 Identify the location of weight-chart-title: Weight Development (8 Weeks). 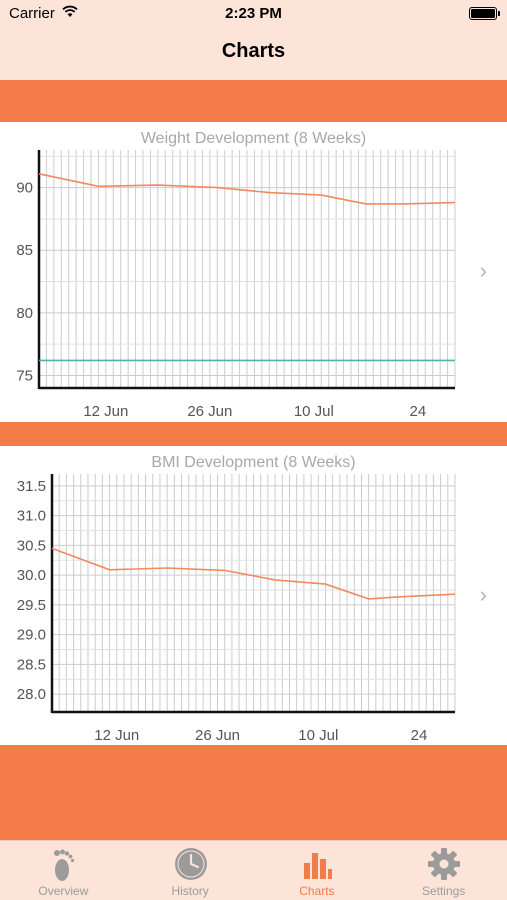
(253, 138).